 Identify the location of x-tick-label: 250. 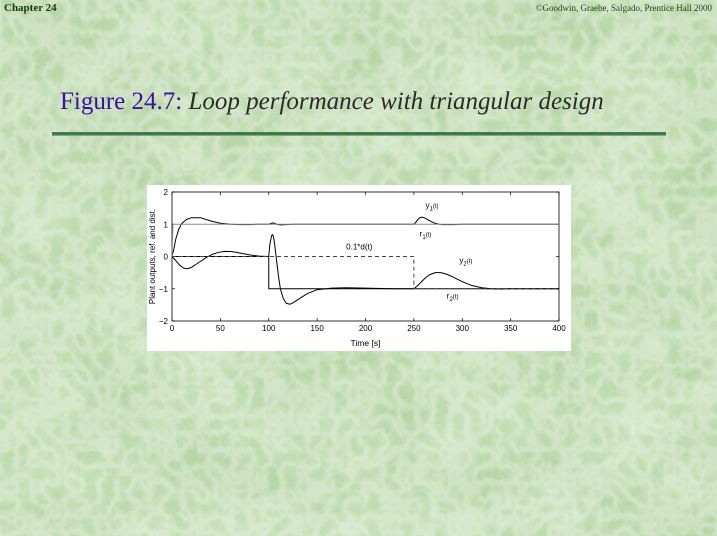
(414, 328).